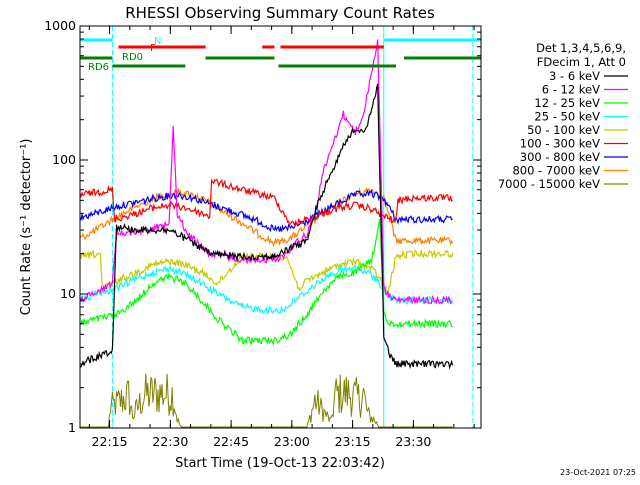  Describe the element at coordinates (292, 441) in the screenshot. I see `x-tick-label-3: 23:00` at that location.